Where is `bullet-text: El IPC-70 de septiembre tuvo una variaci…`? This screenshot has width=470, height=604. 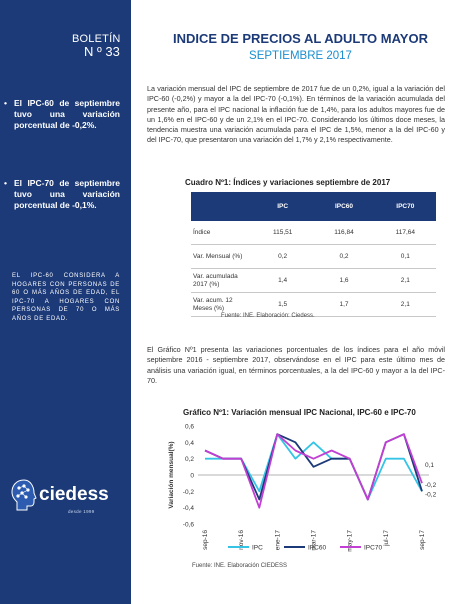
bullet-text: El IPC-70 de septiembre tuvo una variaci… is located at coordinates (67, 194).